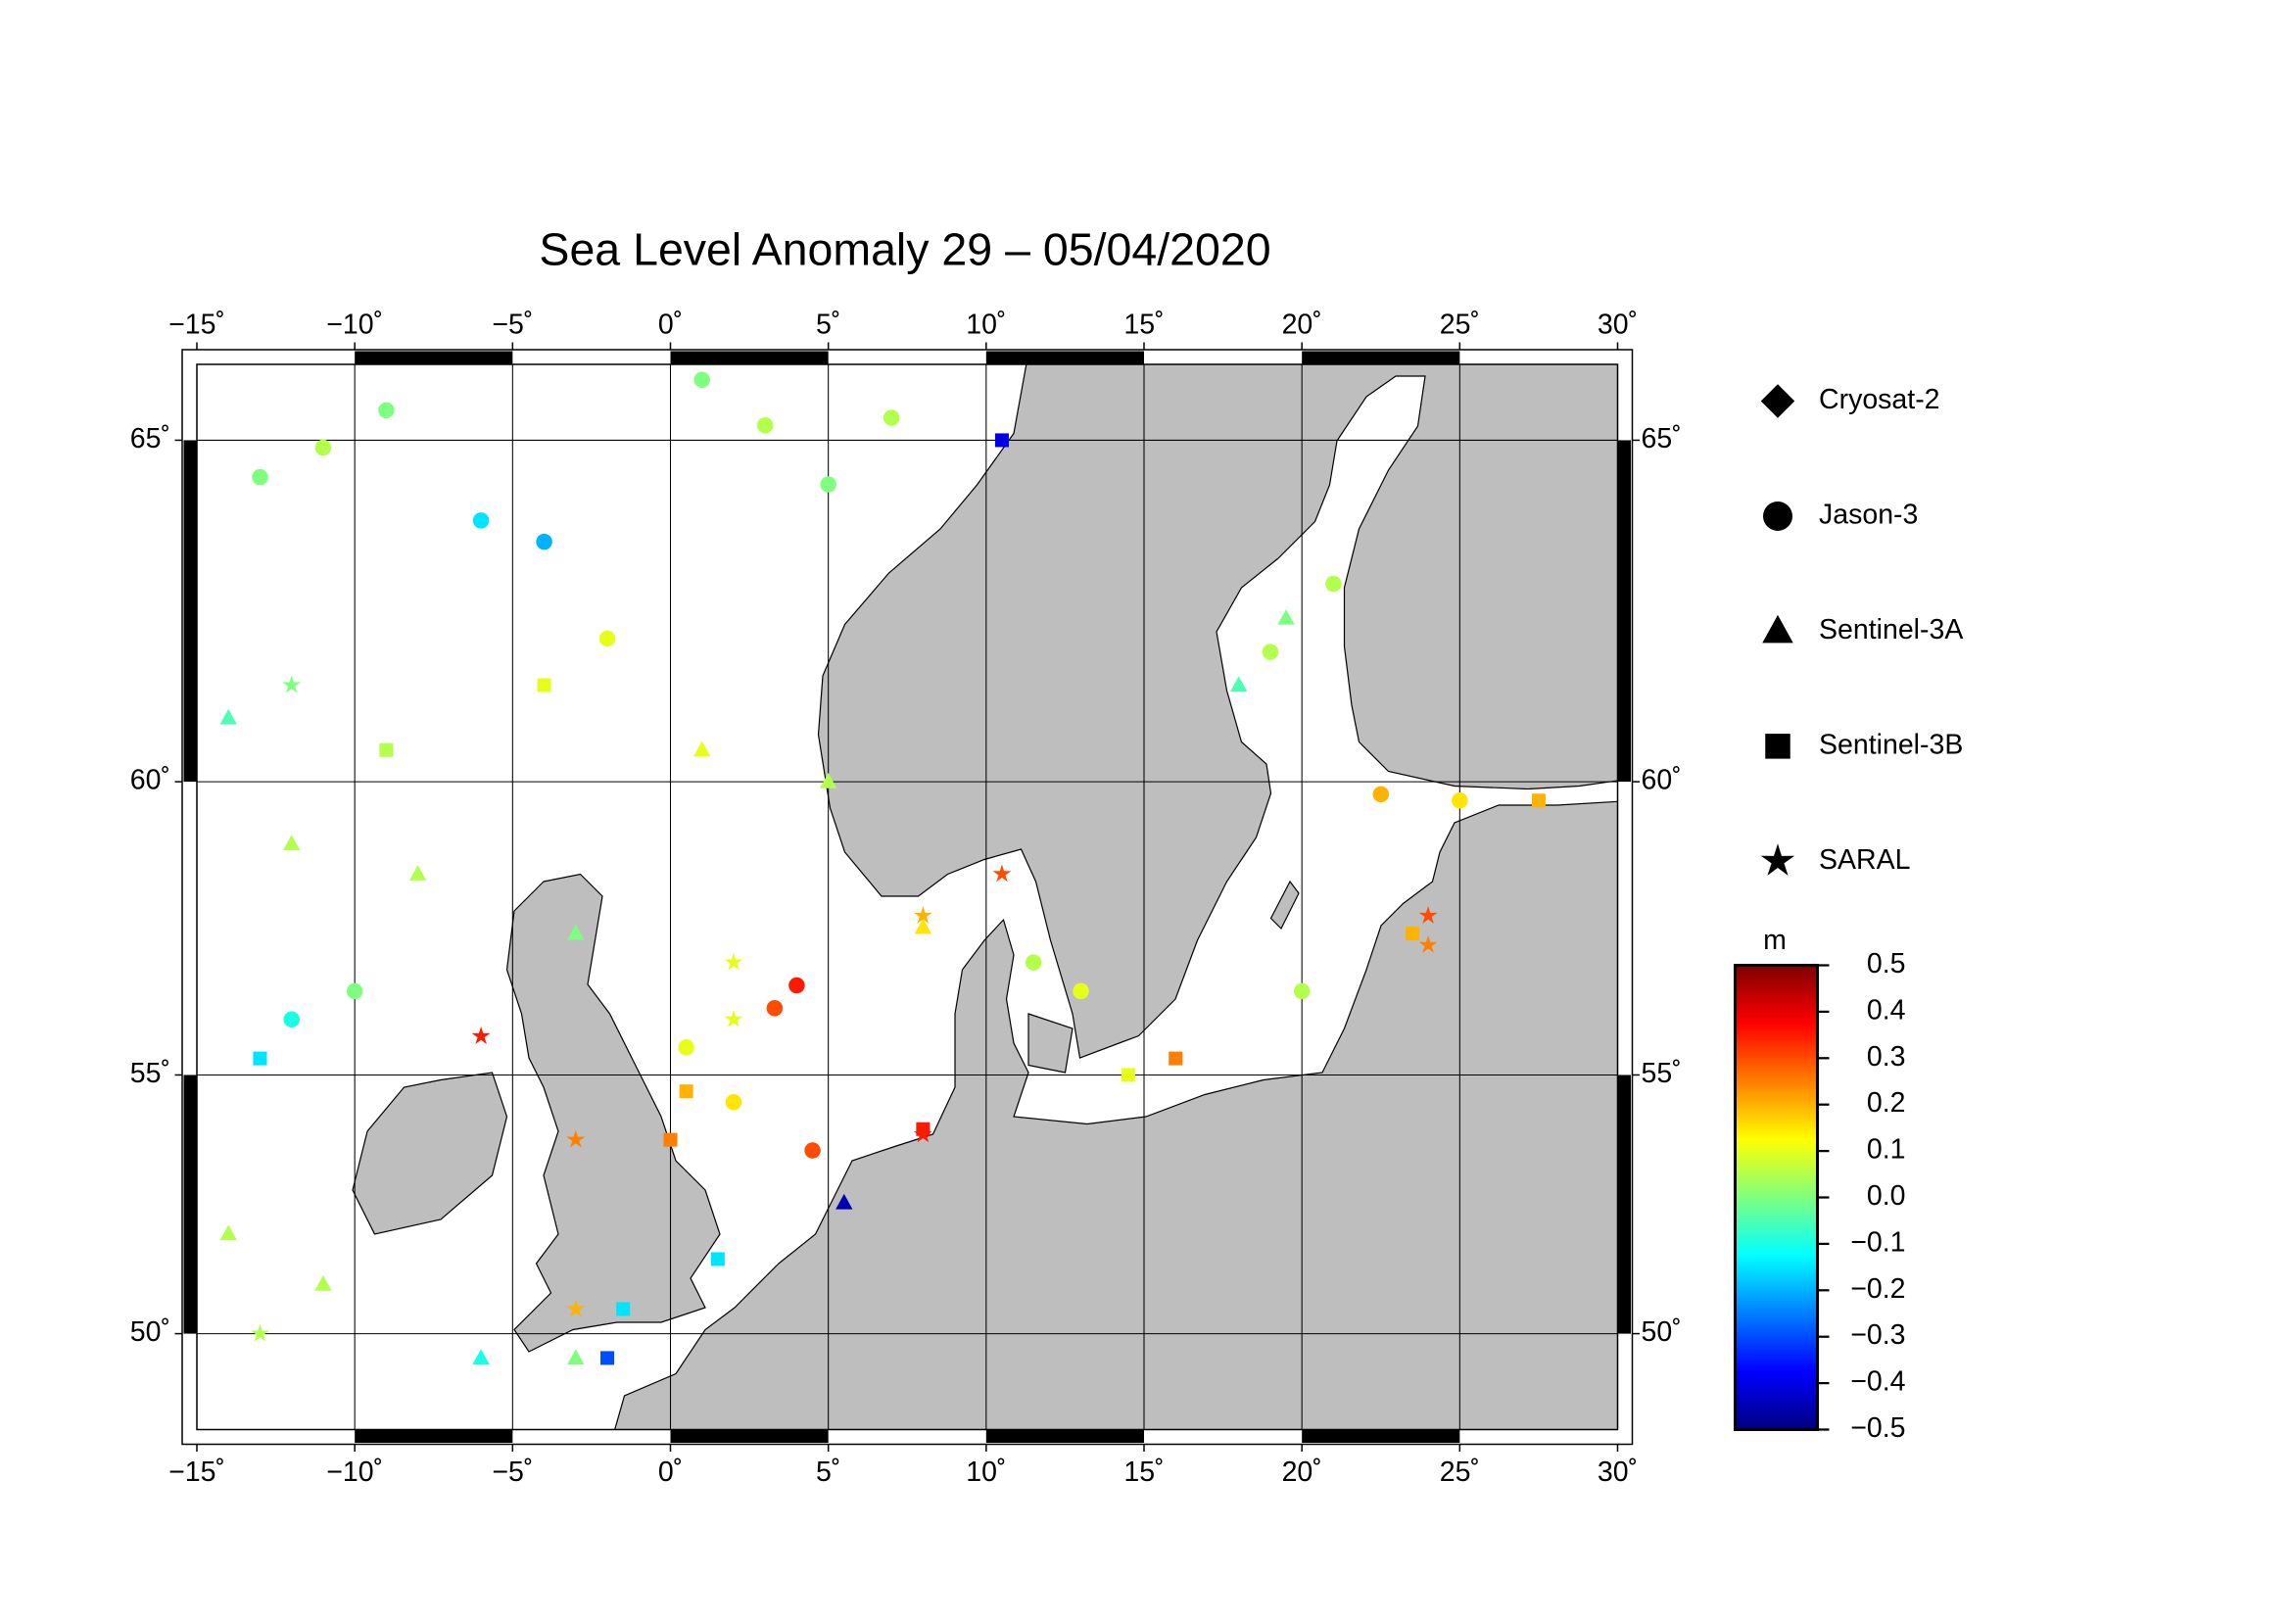 The image size is (2291, 1624). I want to click on x-tick-label: 5˚, so click(828, 1472).